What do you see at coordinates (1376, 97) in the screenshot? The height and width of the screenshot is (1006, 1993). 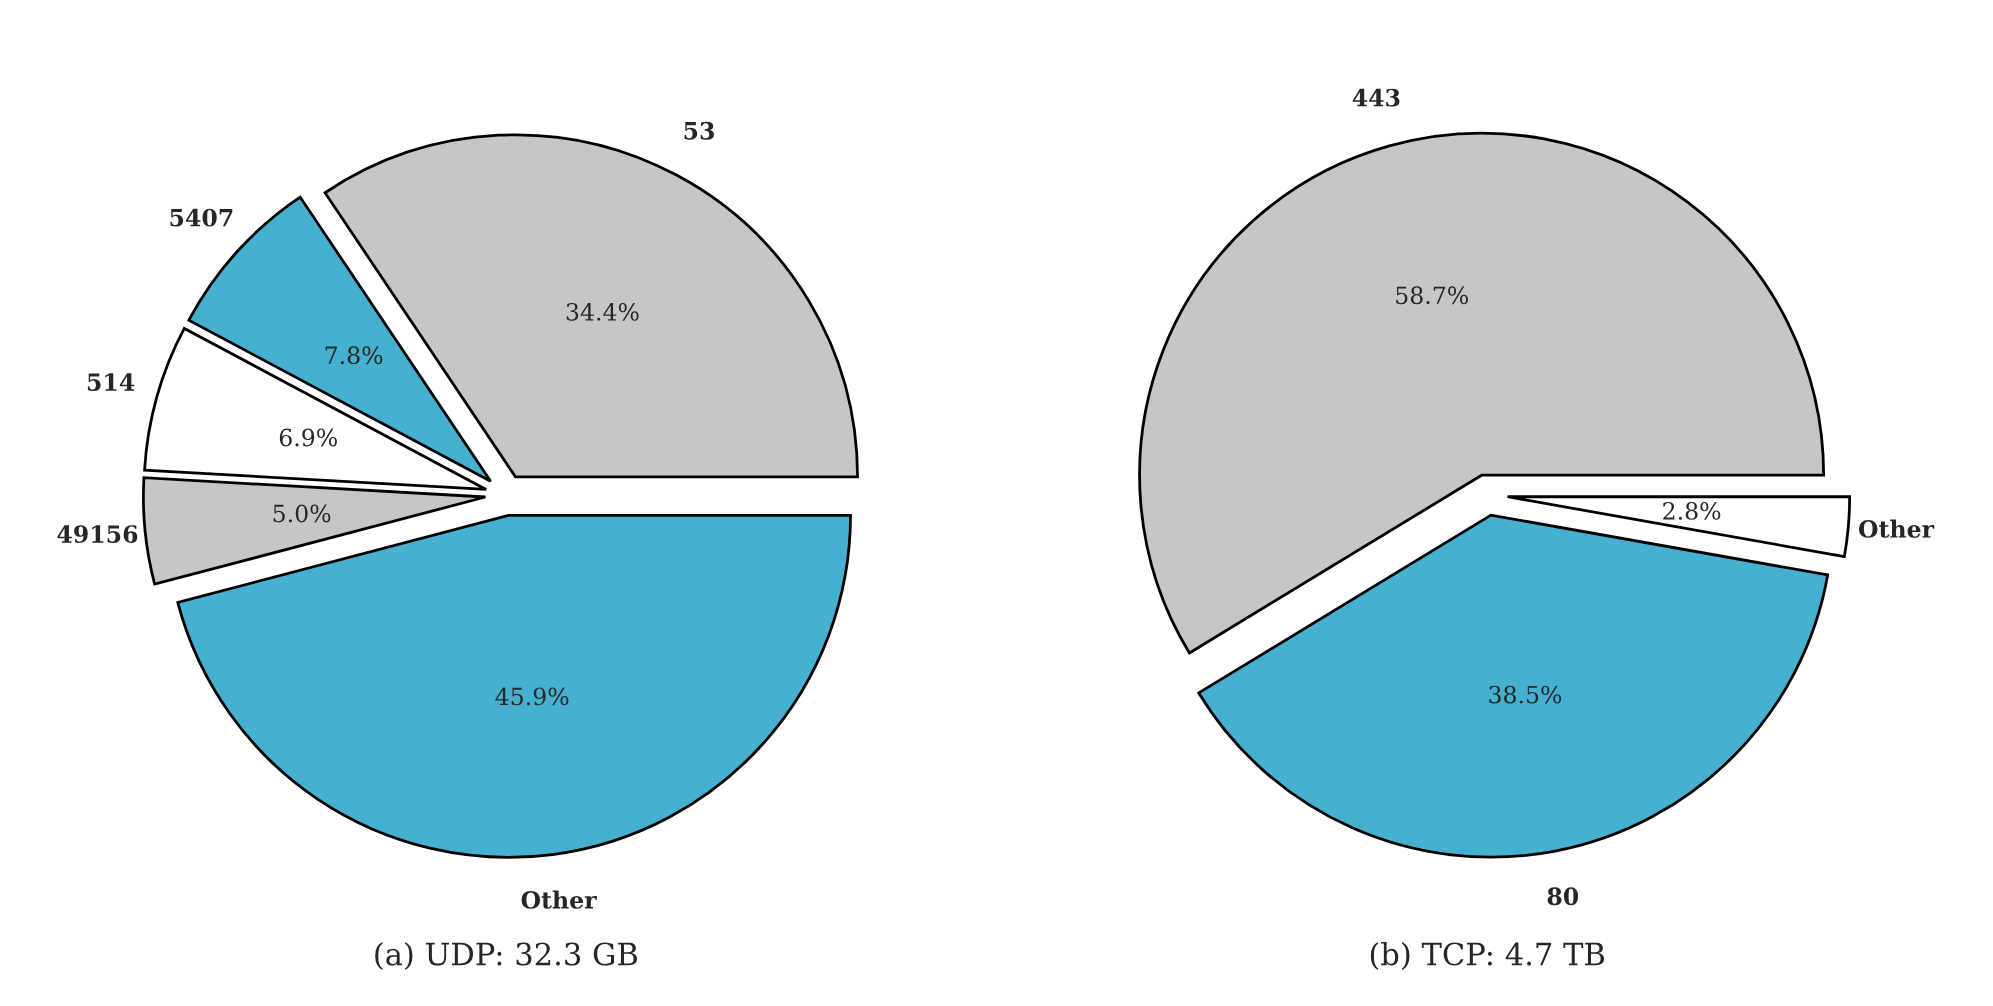 I see `slice-label: 443` at bounding box center [1376, 97].